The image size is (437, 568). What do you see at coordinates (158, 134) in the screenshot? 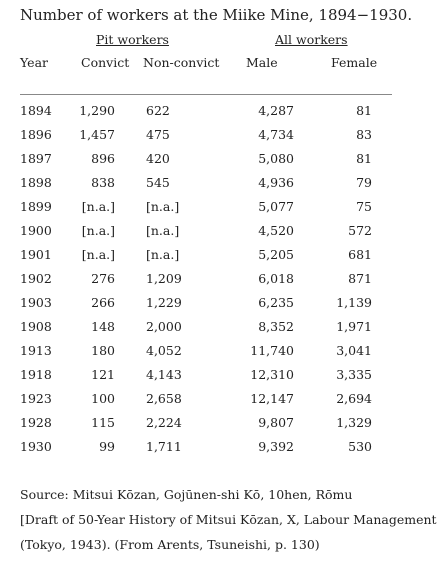
I see `table-cell: 475` at bounding box center [158, 134].